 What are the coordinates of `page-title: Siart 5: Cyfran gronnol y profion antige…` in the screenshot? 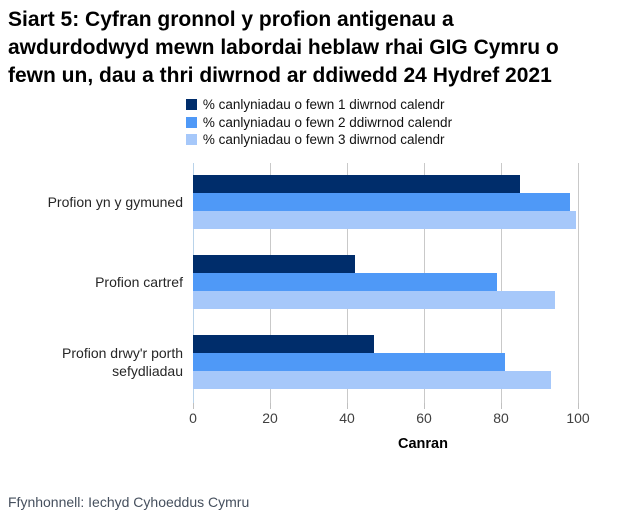 It's located at (283, 47).